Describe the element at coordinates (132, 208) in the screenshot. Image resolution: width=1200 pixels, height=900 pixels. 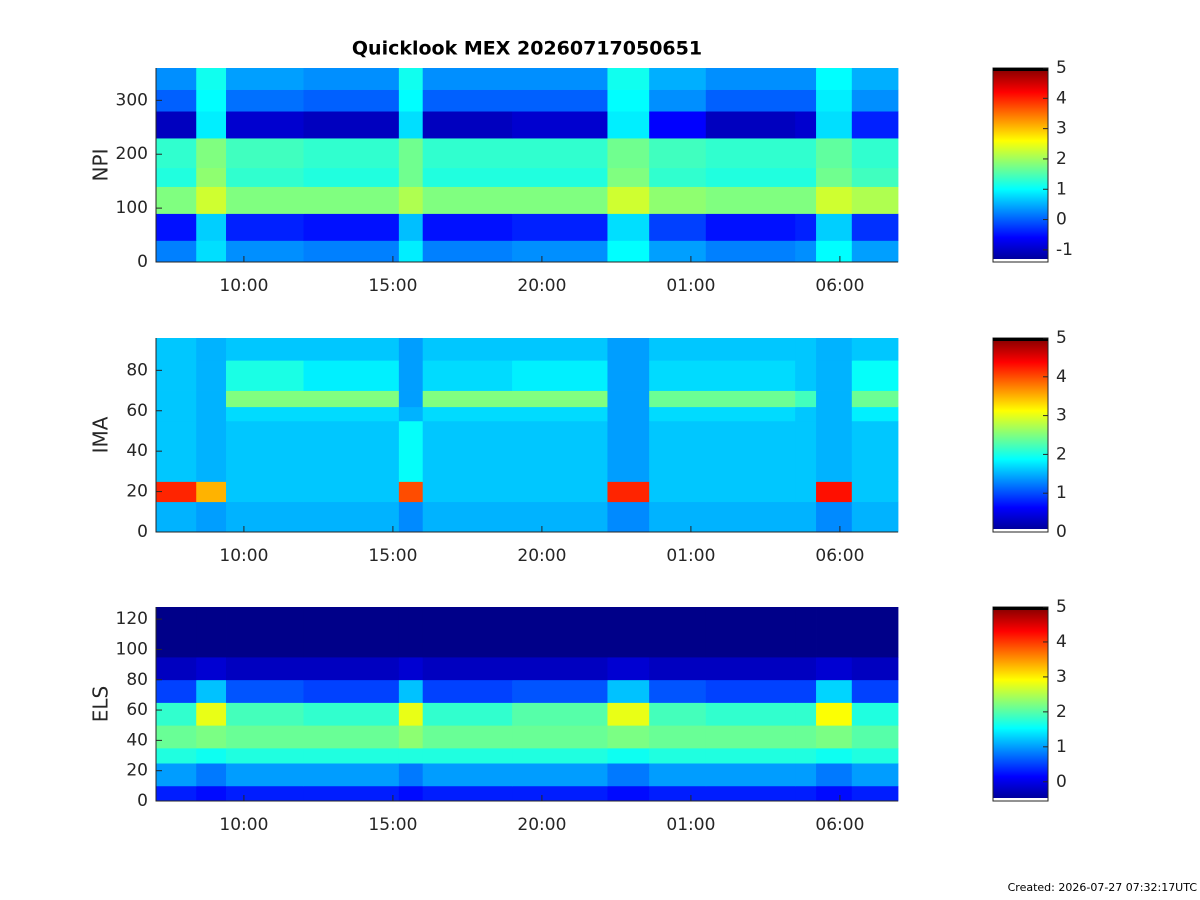
I see `y-tick-label: 100` at that location.